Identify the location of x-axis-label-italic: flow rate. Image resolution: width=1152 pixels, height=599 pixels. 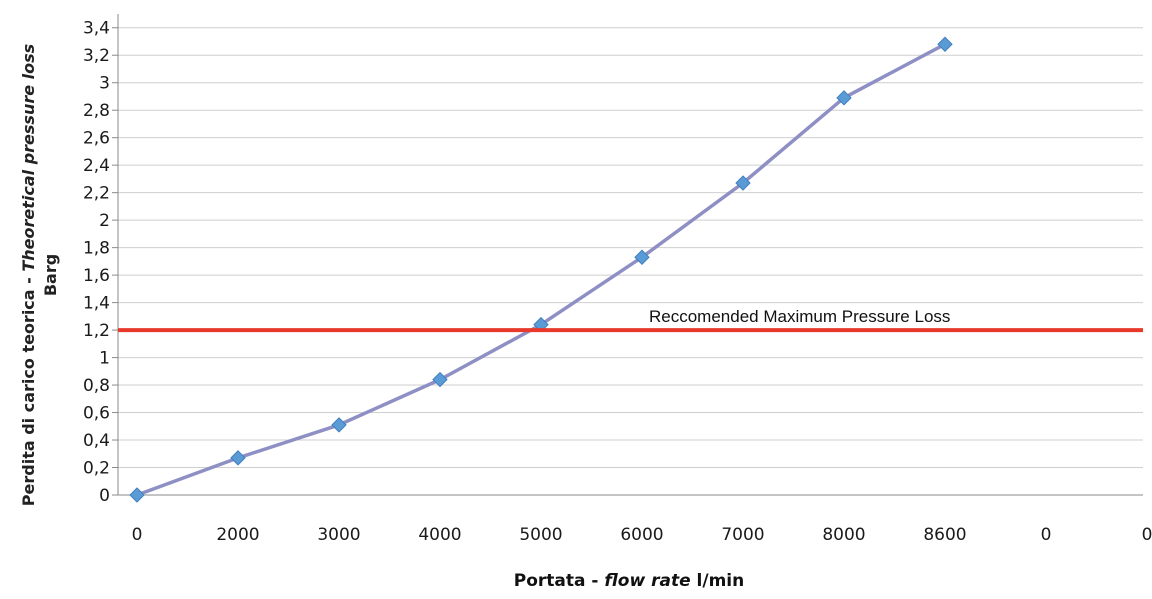
(647, 581).